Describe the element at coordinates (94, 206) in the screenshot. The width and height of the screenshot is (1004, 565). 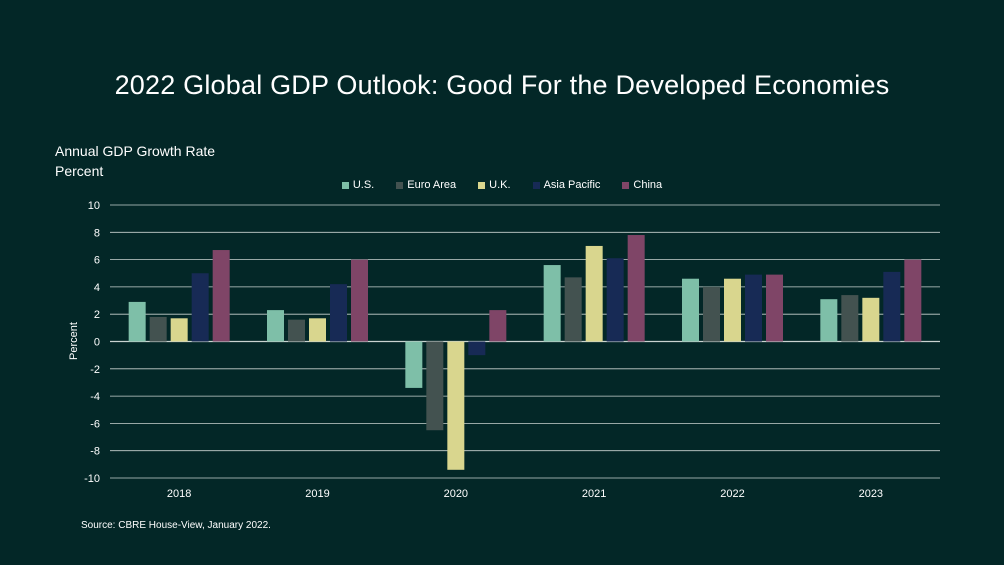
I see `y-tick-label: 10` at that location.